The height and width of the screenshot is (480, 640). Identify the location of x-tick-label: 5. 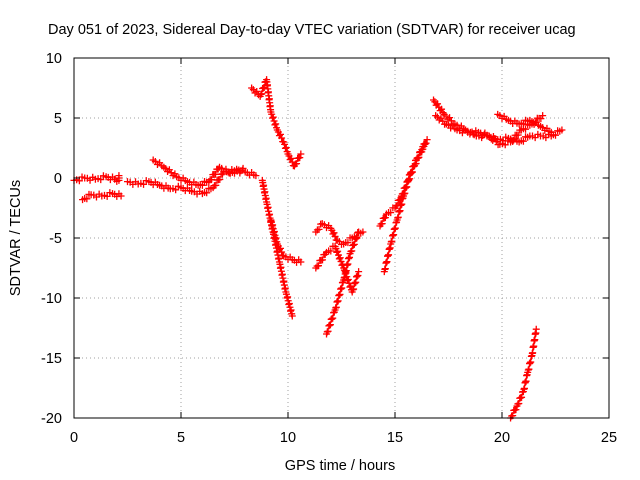
(181, 438).